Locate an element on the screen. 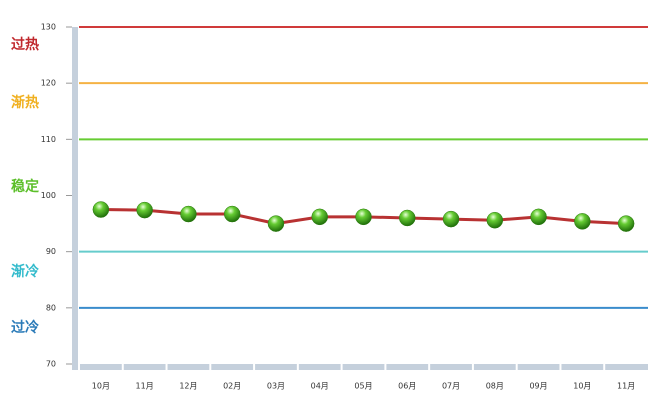 The height and width of the screenshot is (408, 662). x-tick-label: 04月 is located at coordinates (320, 386).